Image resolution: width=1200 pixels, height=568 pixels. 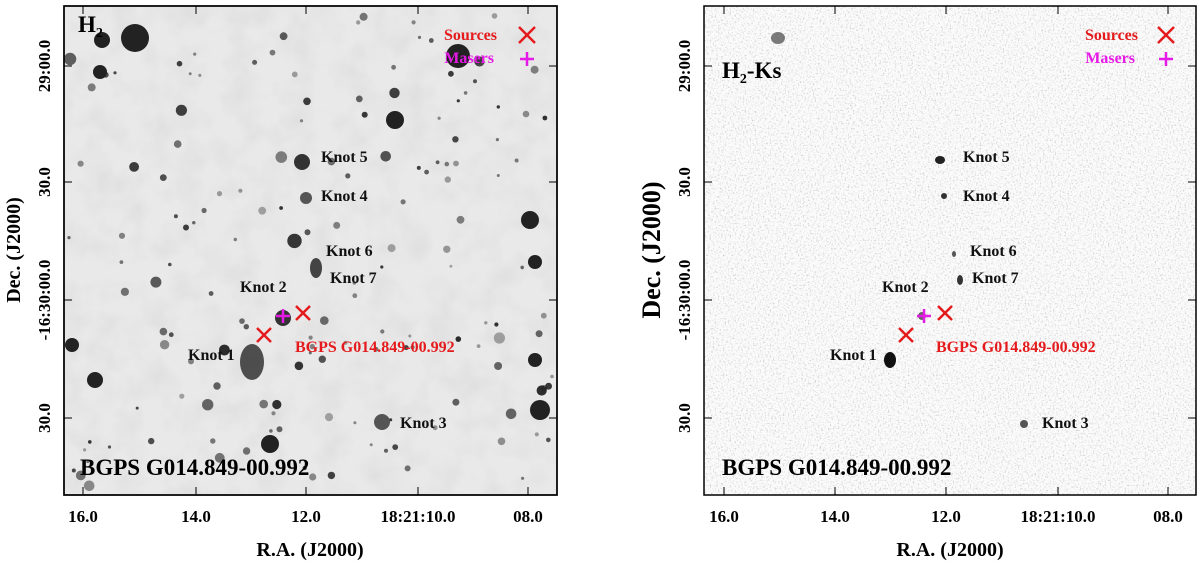 I want to click on x-axis-label: R.A. (J2000), so click(x=309, y=550).